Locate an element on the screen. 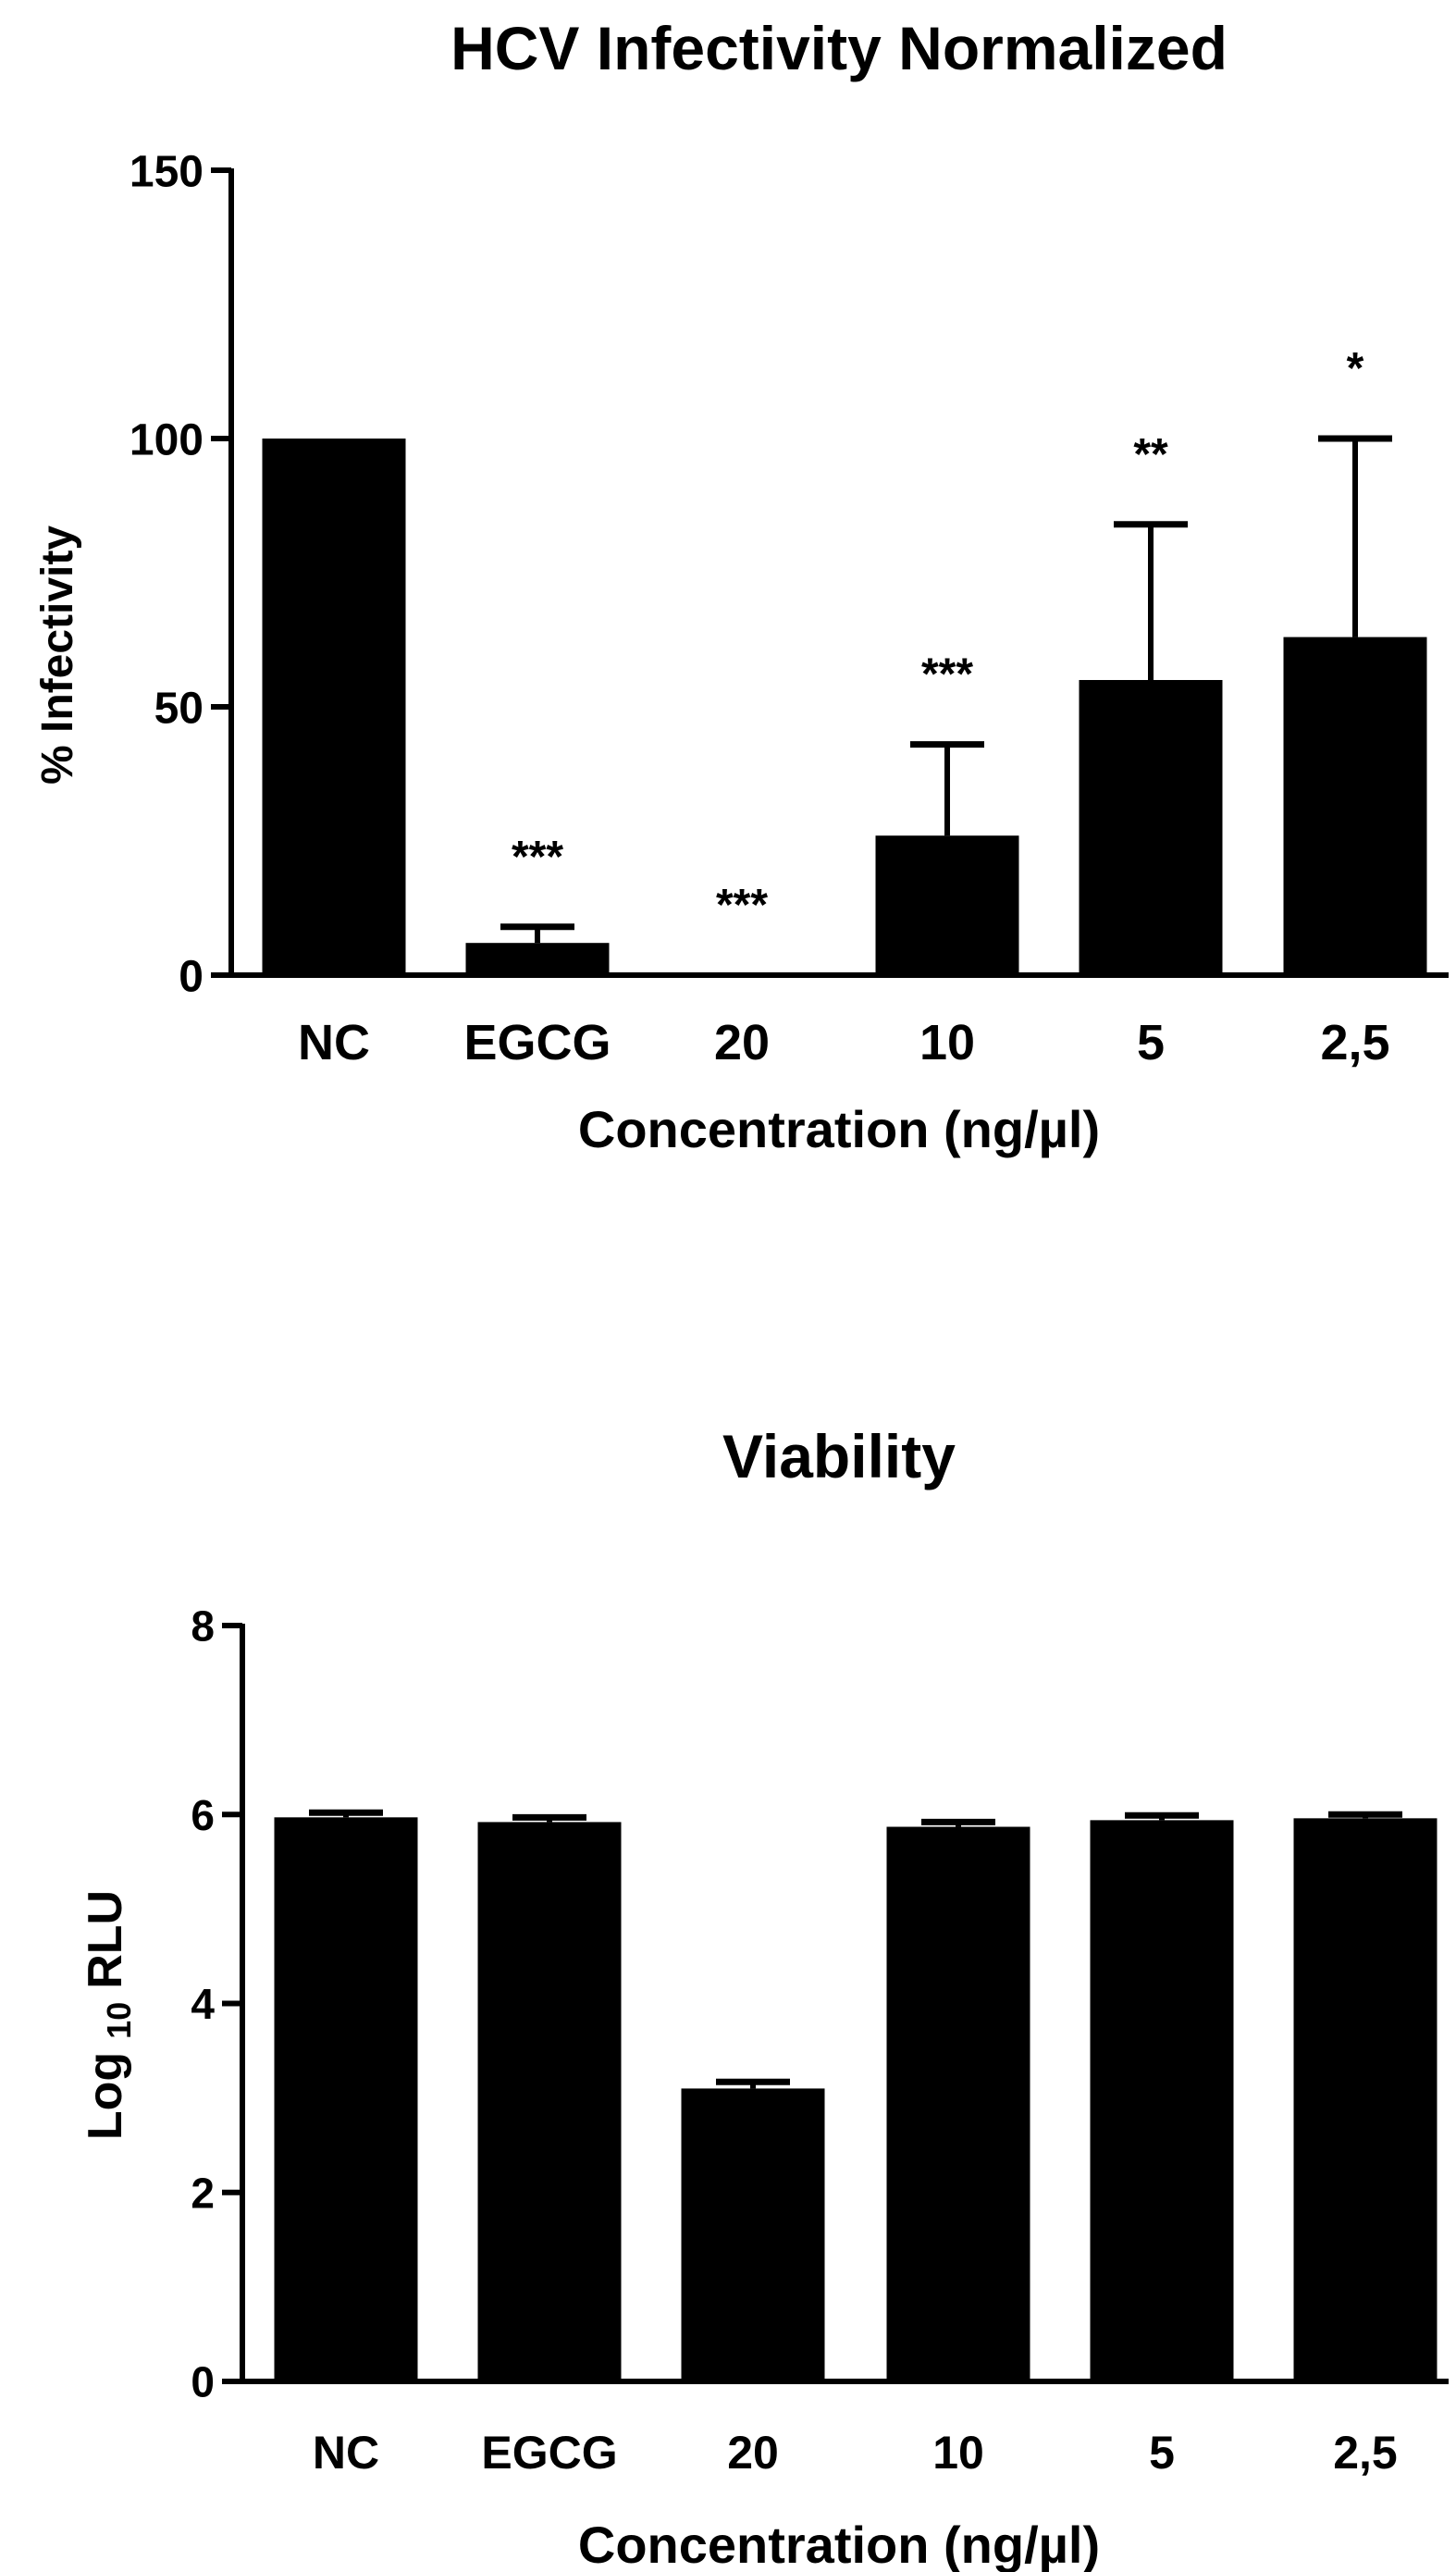 The image size is (1456, 2572). y-axis-label-main: Log is located at coordinates (105, 2096).